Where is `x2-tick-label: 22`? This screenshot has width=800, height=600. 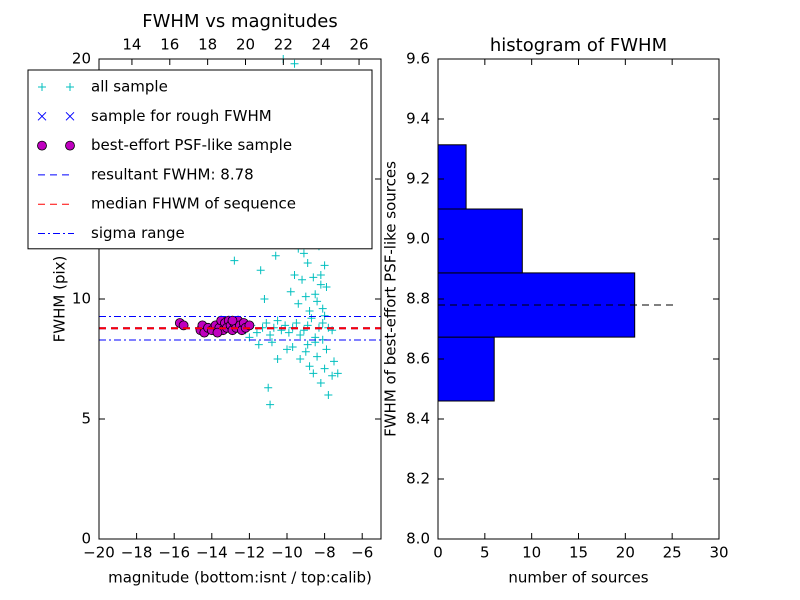
x2-tick-label: 22 is located at coordinates (283, 45).